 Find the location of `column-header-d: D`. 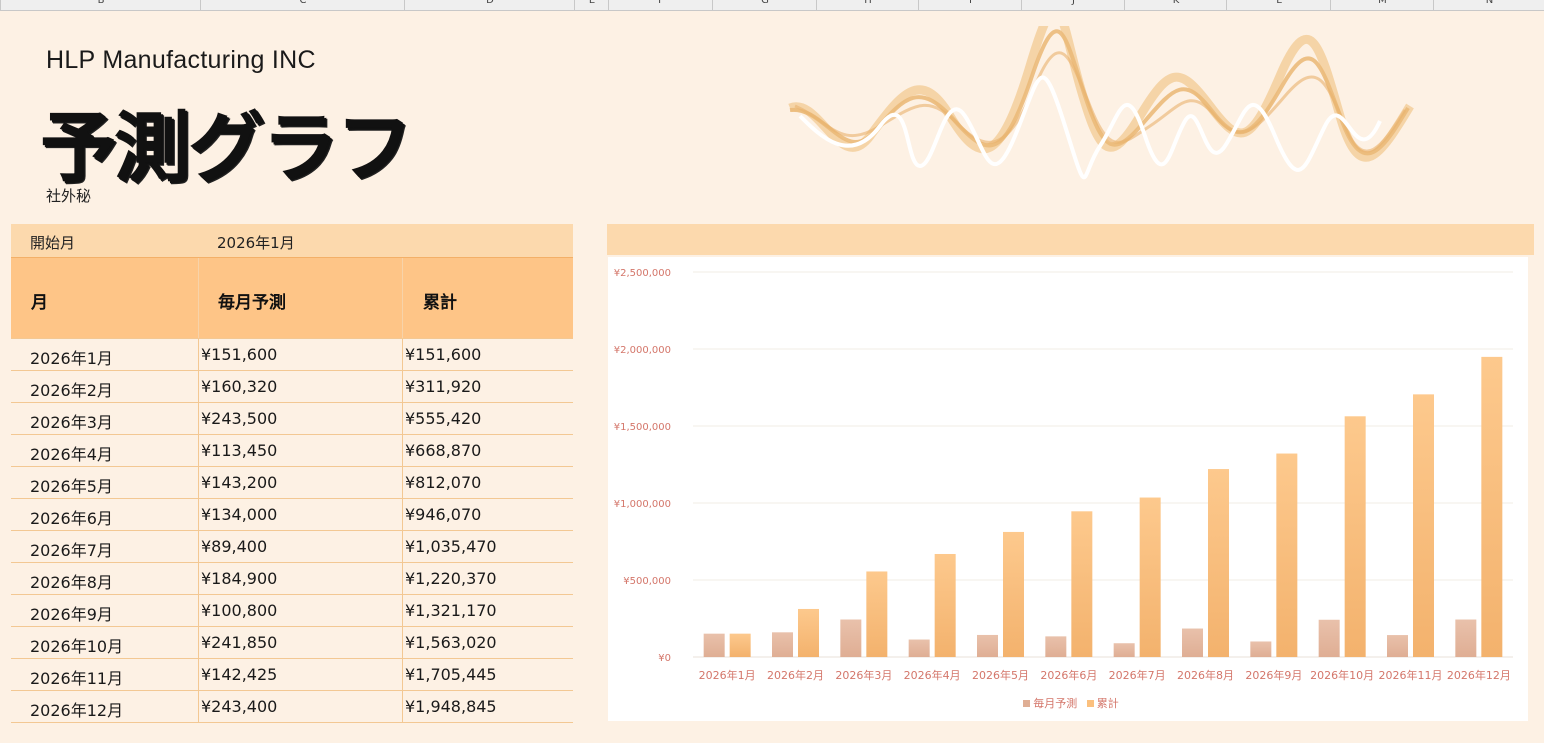

column-header-d: D is located at coordinates (489, 5).